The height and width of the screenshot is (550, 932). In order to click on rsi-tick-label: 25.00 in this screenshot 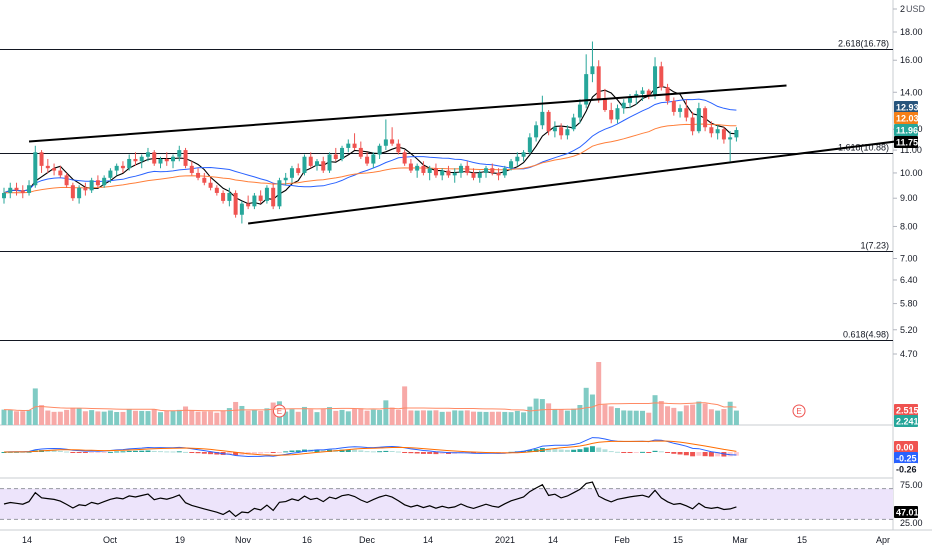, I will do `click(911, 523)`.